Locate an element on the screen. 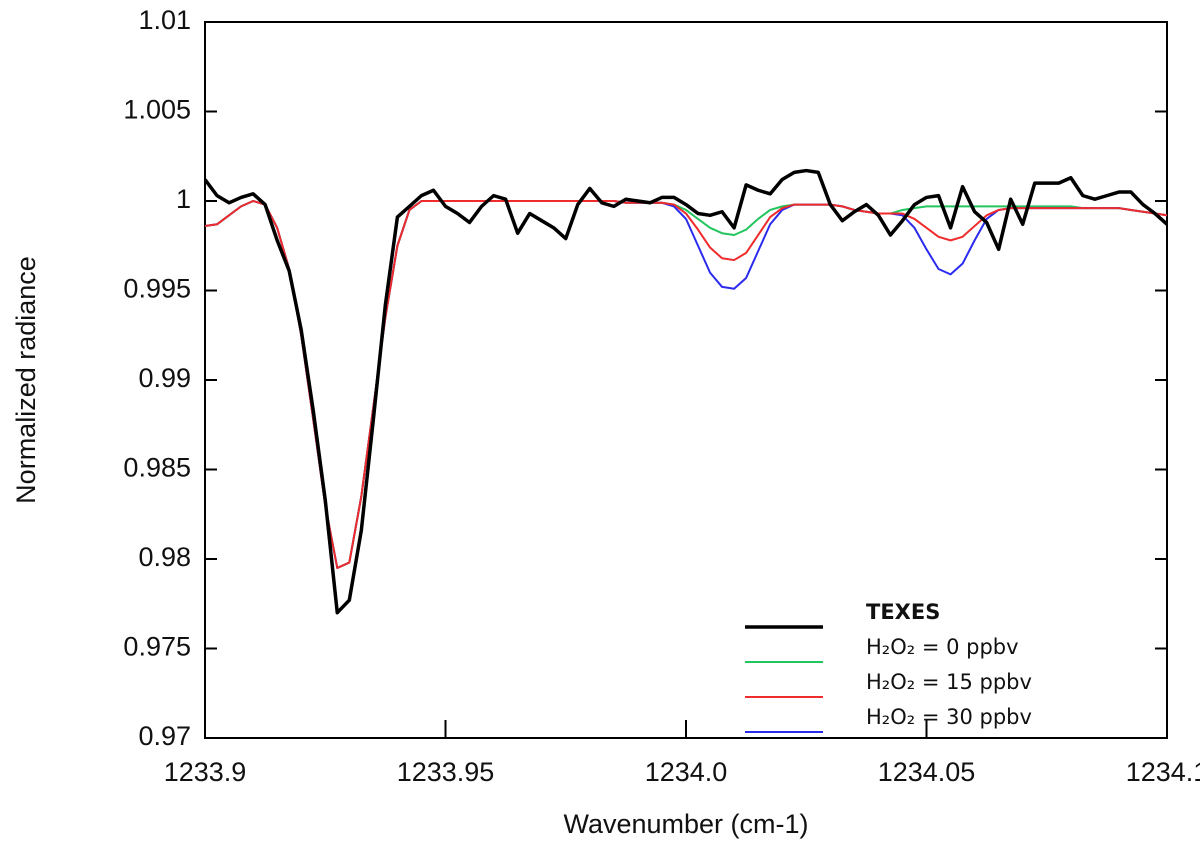  legend-label: TEXES is located at coordinates (903, 612).